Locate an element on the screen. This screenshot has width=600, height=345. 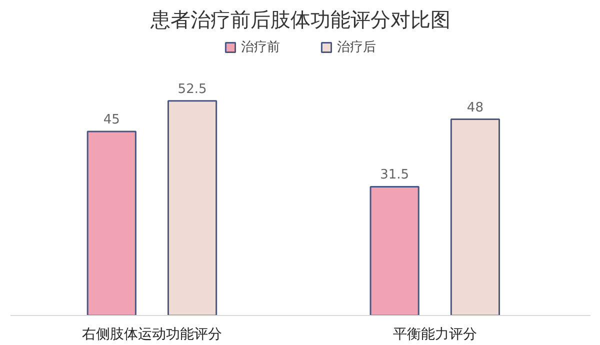
x-tick-label: 右侧肢体运动功能评分 is located at coordinates (152, 334).